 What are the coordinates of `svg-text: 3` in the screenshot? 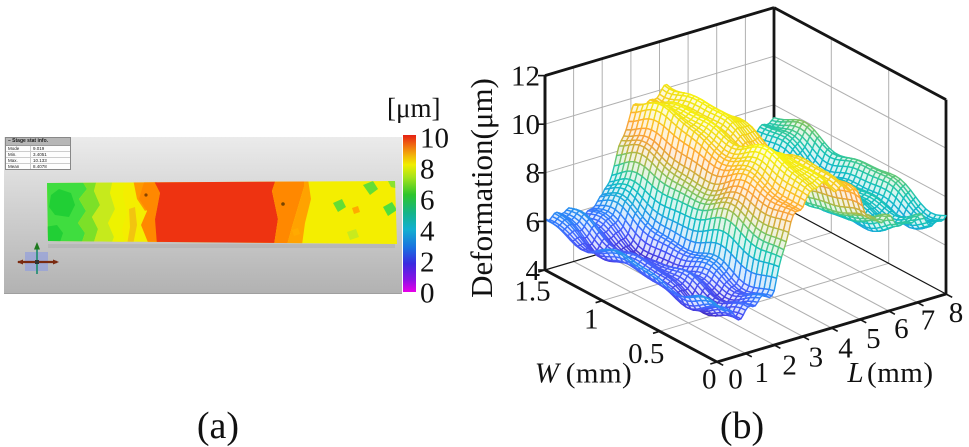 It's located at (816, 357).